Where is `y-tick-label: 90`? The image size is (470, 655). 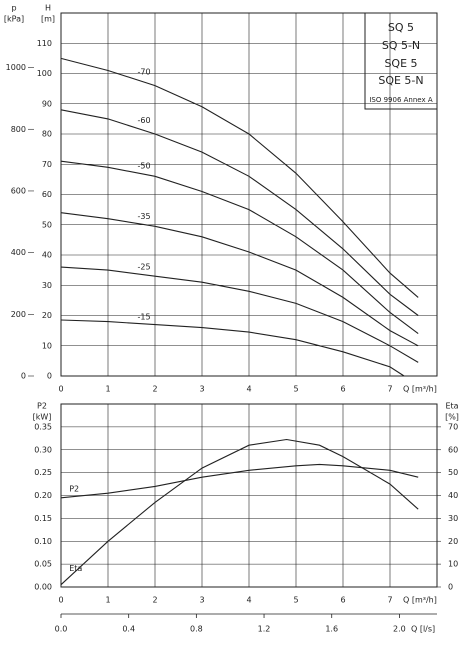
y-tick-label: 90 is located at coordinates (47, 103).